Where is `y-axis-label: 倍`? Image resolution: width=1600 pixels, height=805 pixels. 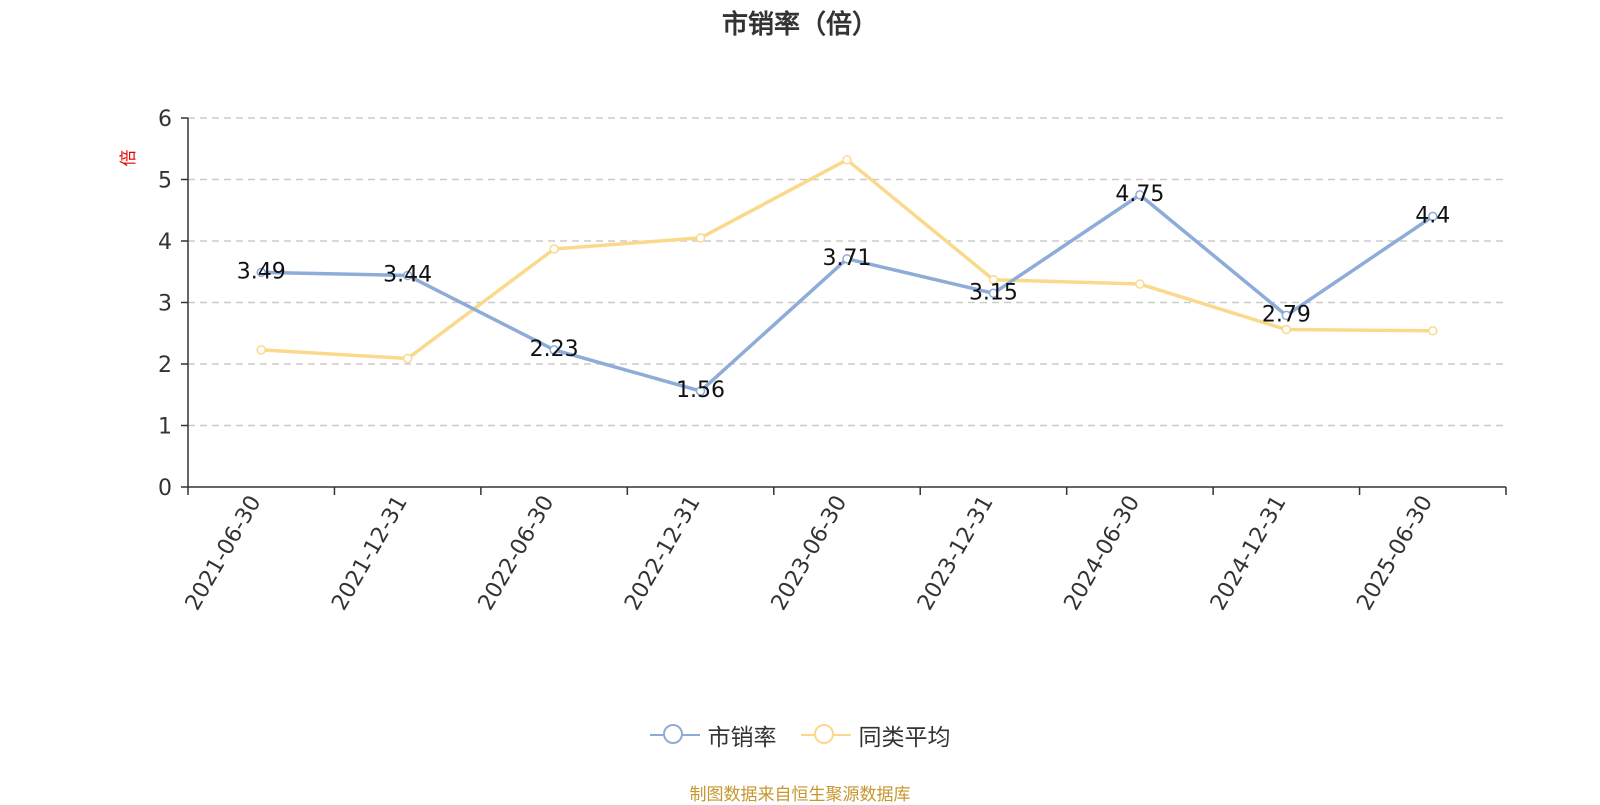 y-axis-label: 倍 is located at coordinates (129, 158).